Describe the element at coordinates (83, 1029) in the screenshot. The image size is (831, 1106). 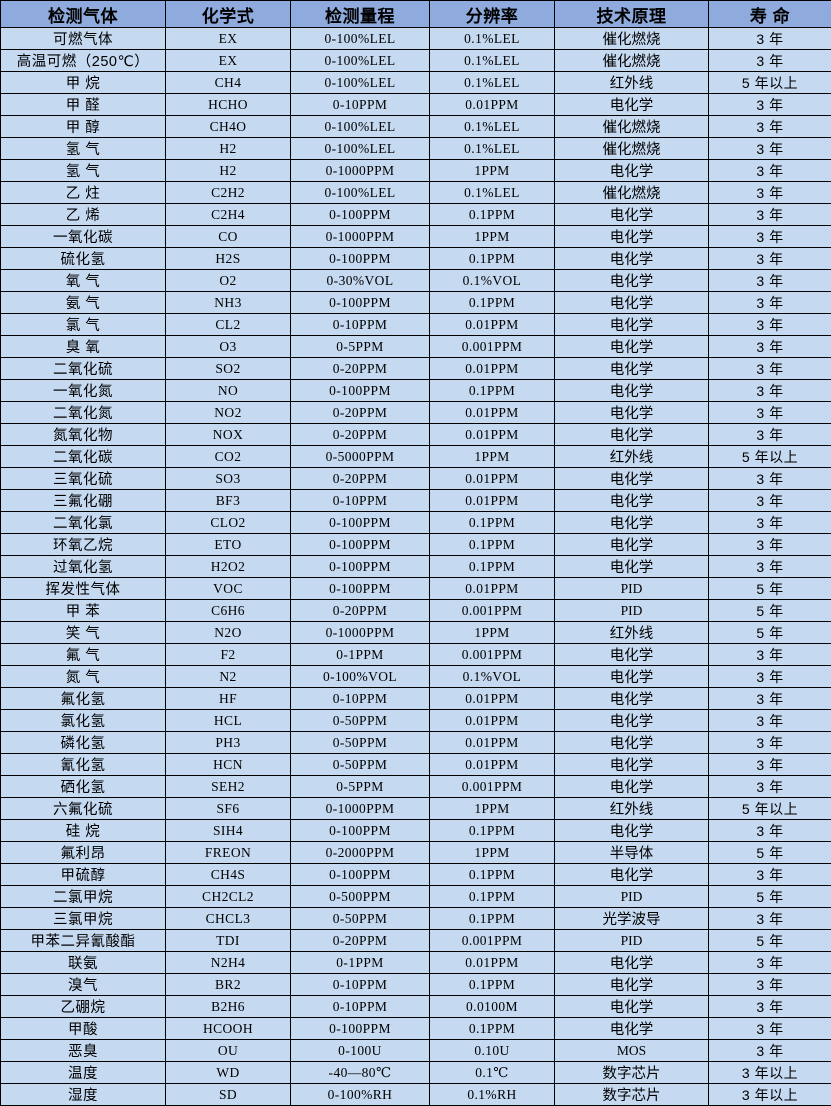
I see `cell-gas: 甲酸` at that location.